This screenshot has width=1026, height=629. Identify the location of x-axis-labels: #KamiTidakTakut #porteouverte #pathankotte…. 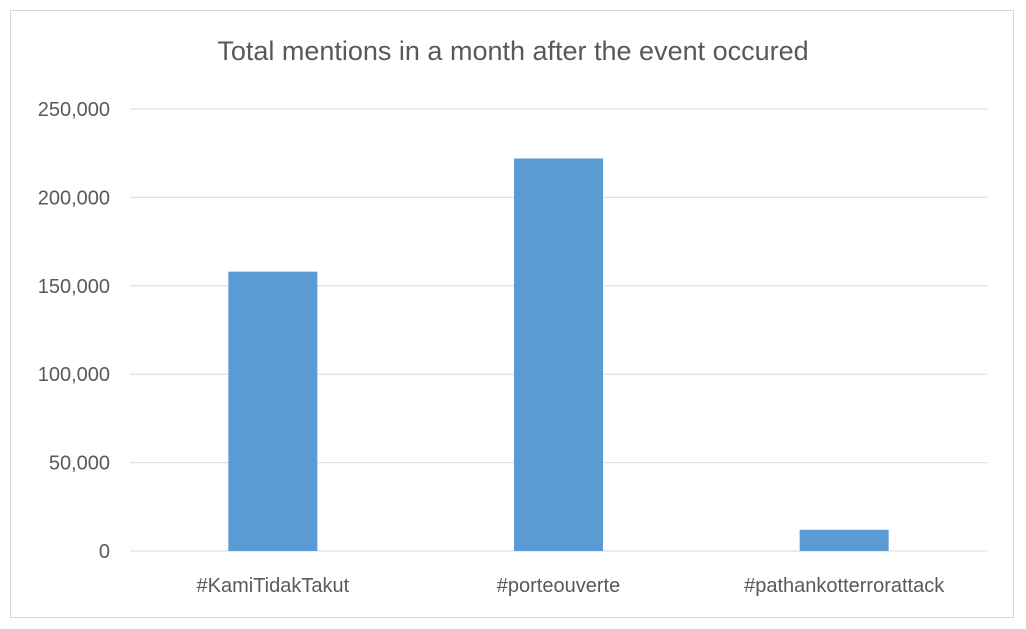
(571, 586).